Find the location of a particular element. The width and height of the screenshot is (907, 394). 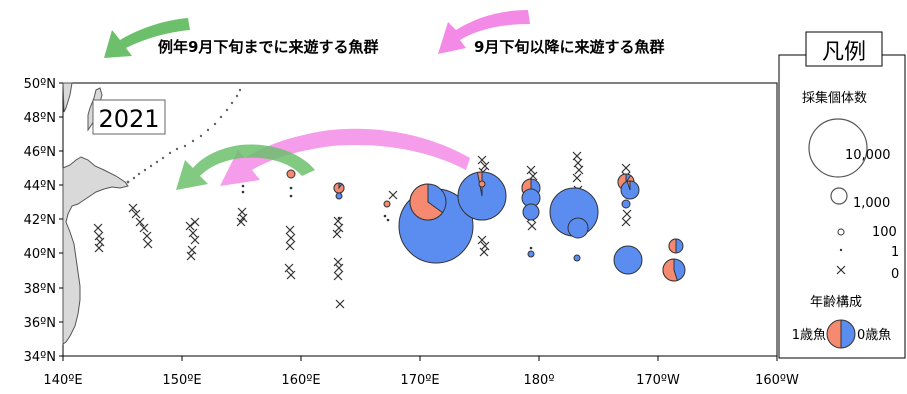

lat-label-40: 40ºN is located at coordinates (40, 254).